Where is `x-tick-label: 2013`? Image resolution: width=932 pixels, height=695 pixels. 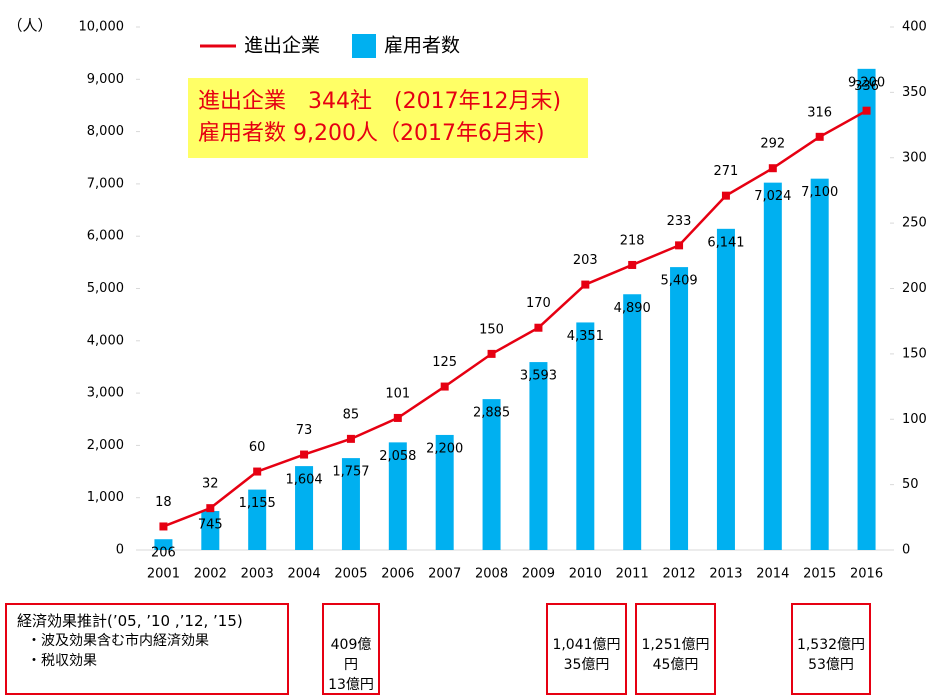 x-tick-label: 2013 is located at coordinates (725, 574).